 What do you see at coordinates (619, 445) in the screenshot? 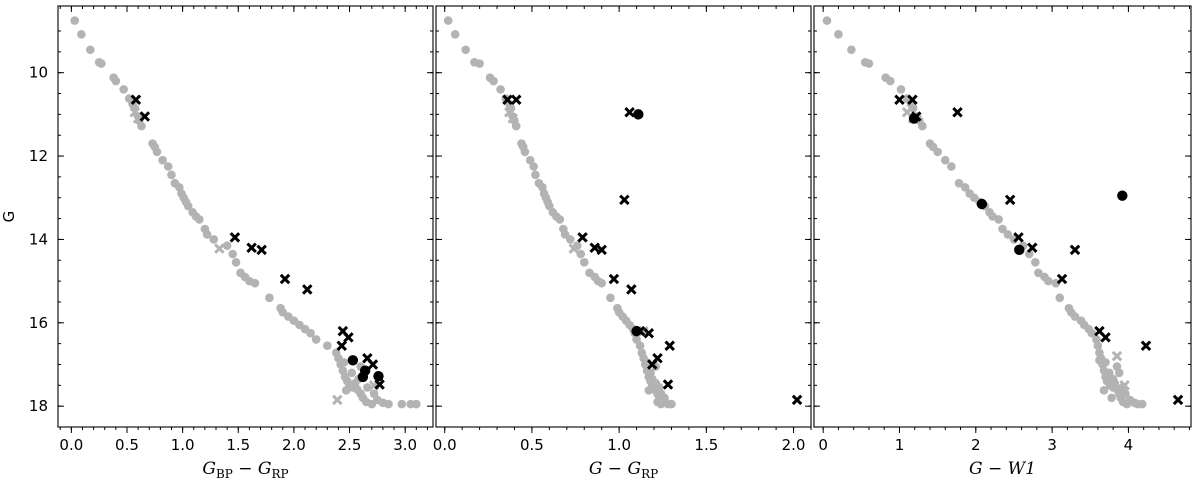
I see `x-tick-label: 1.0` at bounding box center [619, 445].